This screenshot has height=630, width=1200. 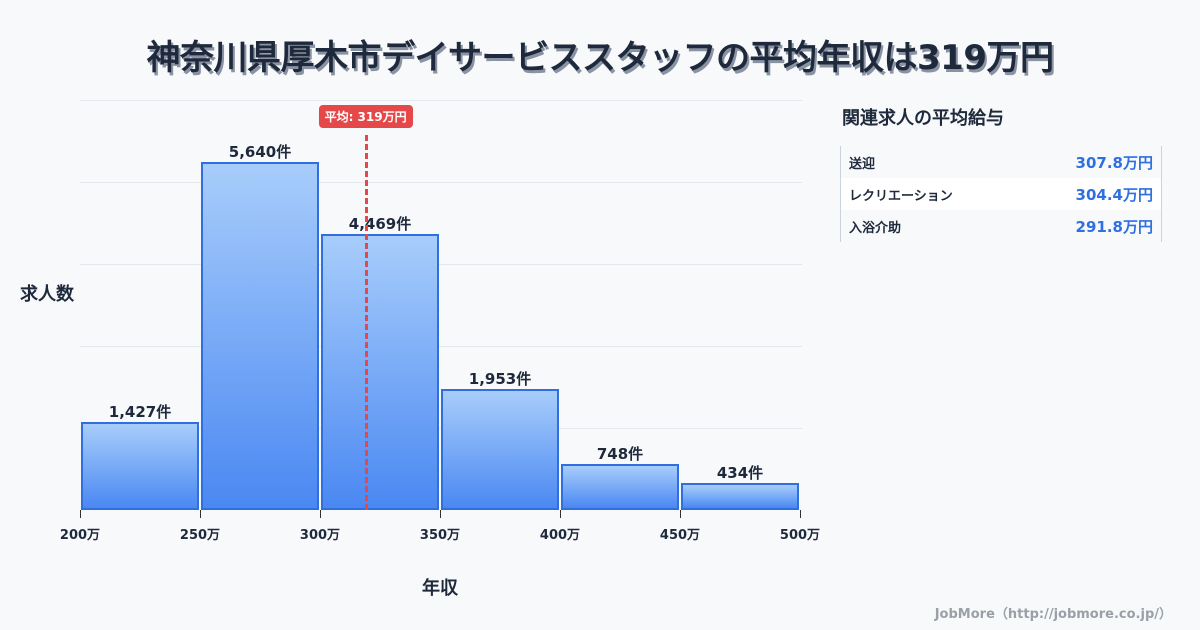 What do you see at coordinates (365, 116) in the screenshot?
I see `average-badge: 平均: 319万円` at bounding box center [365, 116].